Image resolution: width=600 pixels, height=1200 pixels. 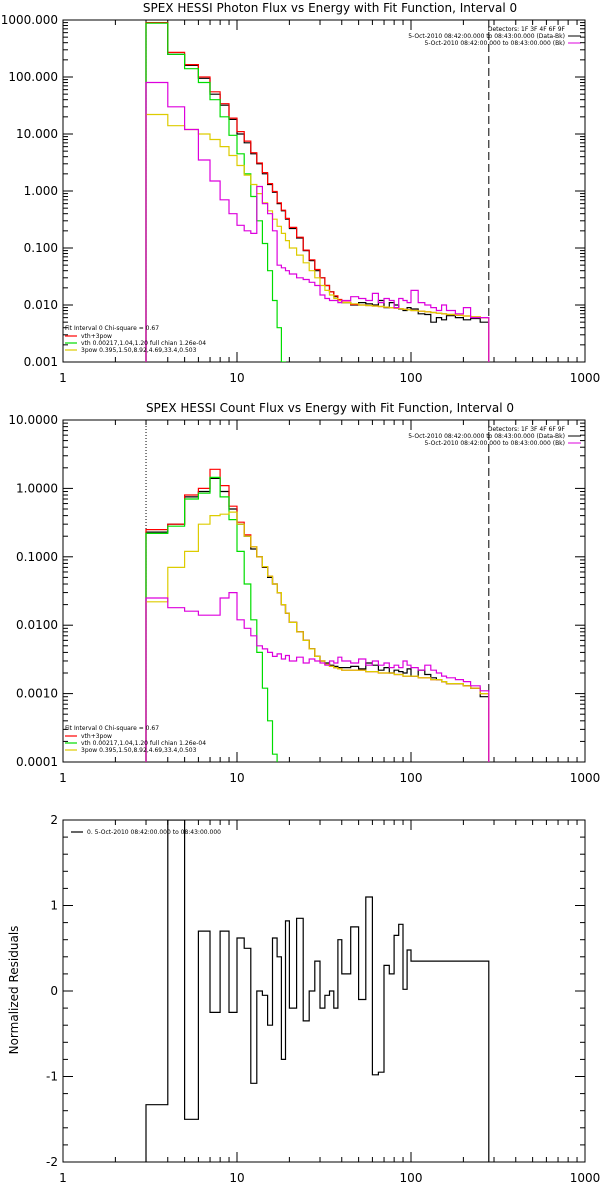 What do you see at coordinates (41, 362) in the screenshot?
I see `y-tick-label: 0.001` at bounding box center [41, 362].